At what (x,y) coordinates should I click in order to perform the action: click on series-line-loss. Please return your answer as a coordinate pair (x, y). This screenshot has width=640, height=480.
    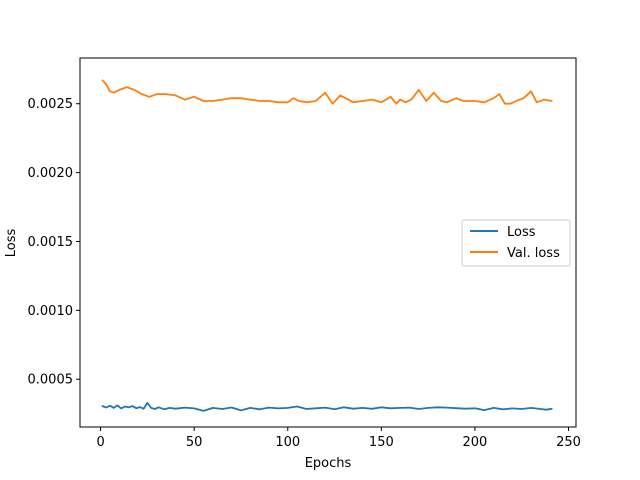
    Looking at the image, I should click on (327, 406).